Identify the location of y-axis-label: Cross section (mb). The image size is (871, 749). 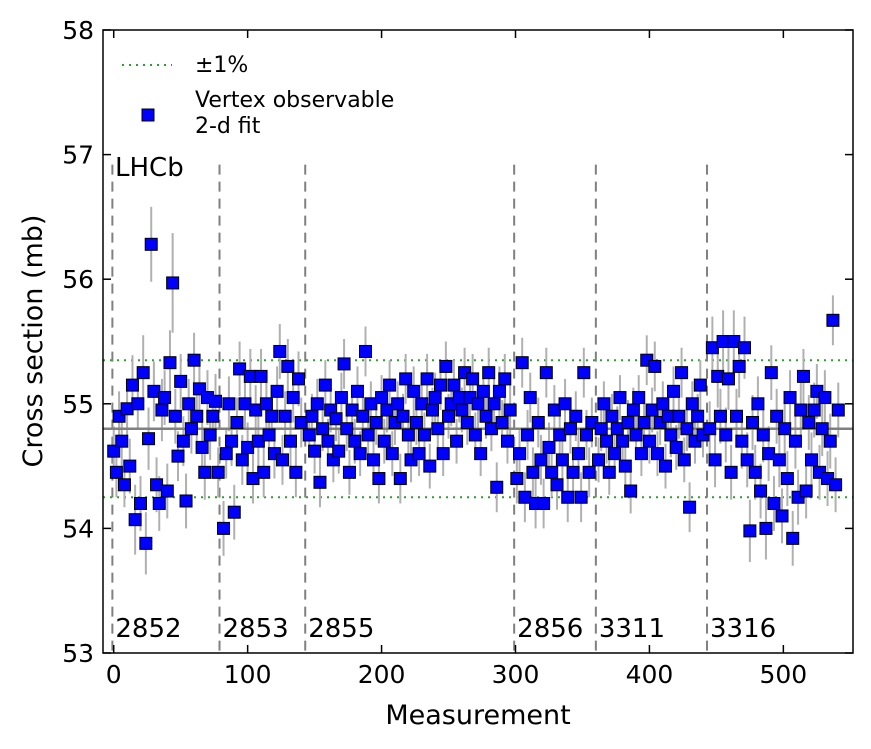
(33, 341).